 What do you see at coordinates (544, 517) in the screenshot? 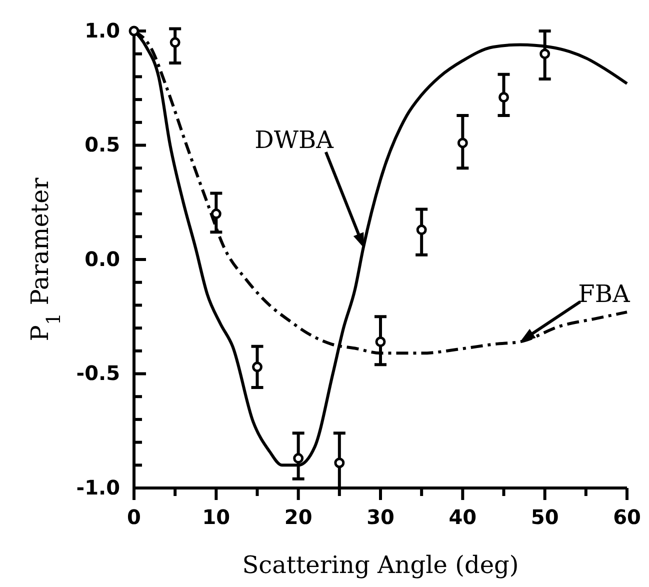
I see `x-tick-label: 50` at bounding box center [544, 517].